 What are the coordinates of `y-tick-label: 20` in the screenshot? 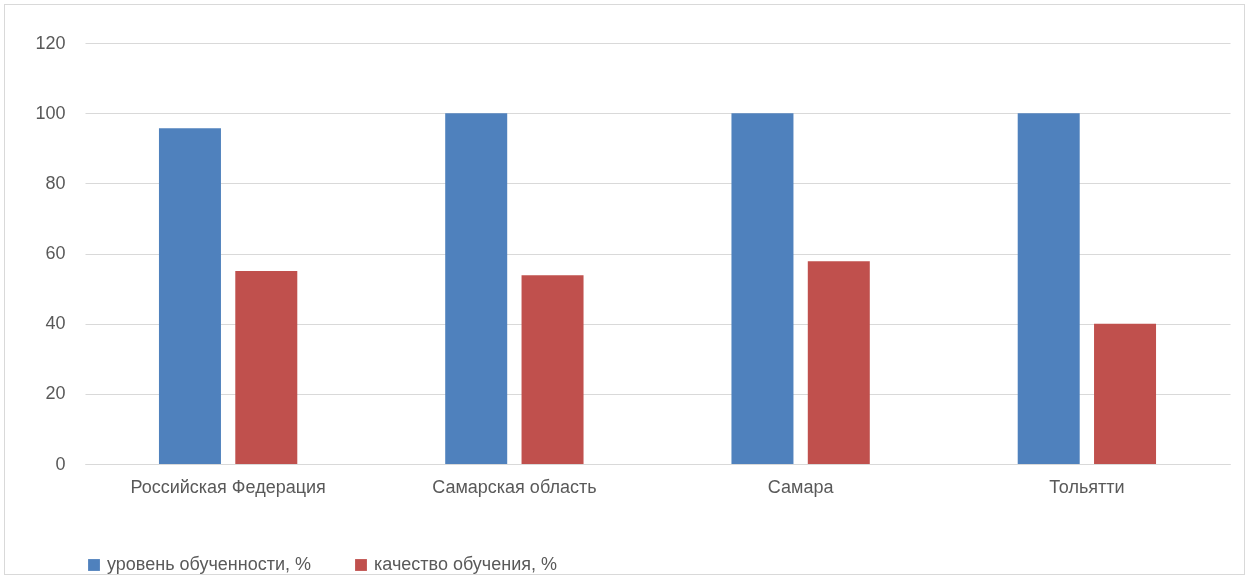 It's located at (55, 393).